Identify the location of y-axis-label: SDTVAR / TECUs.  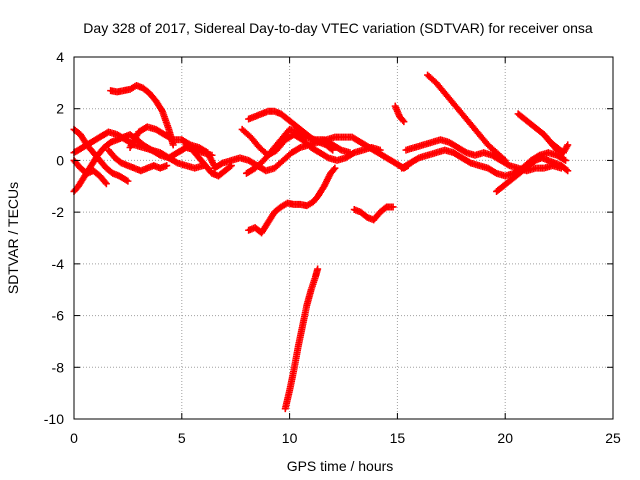
(13, 238).